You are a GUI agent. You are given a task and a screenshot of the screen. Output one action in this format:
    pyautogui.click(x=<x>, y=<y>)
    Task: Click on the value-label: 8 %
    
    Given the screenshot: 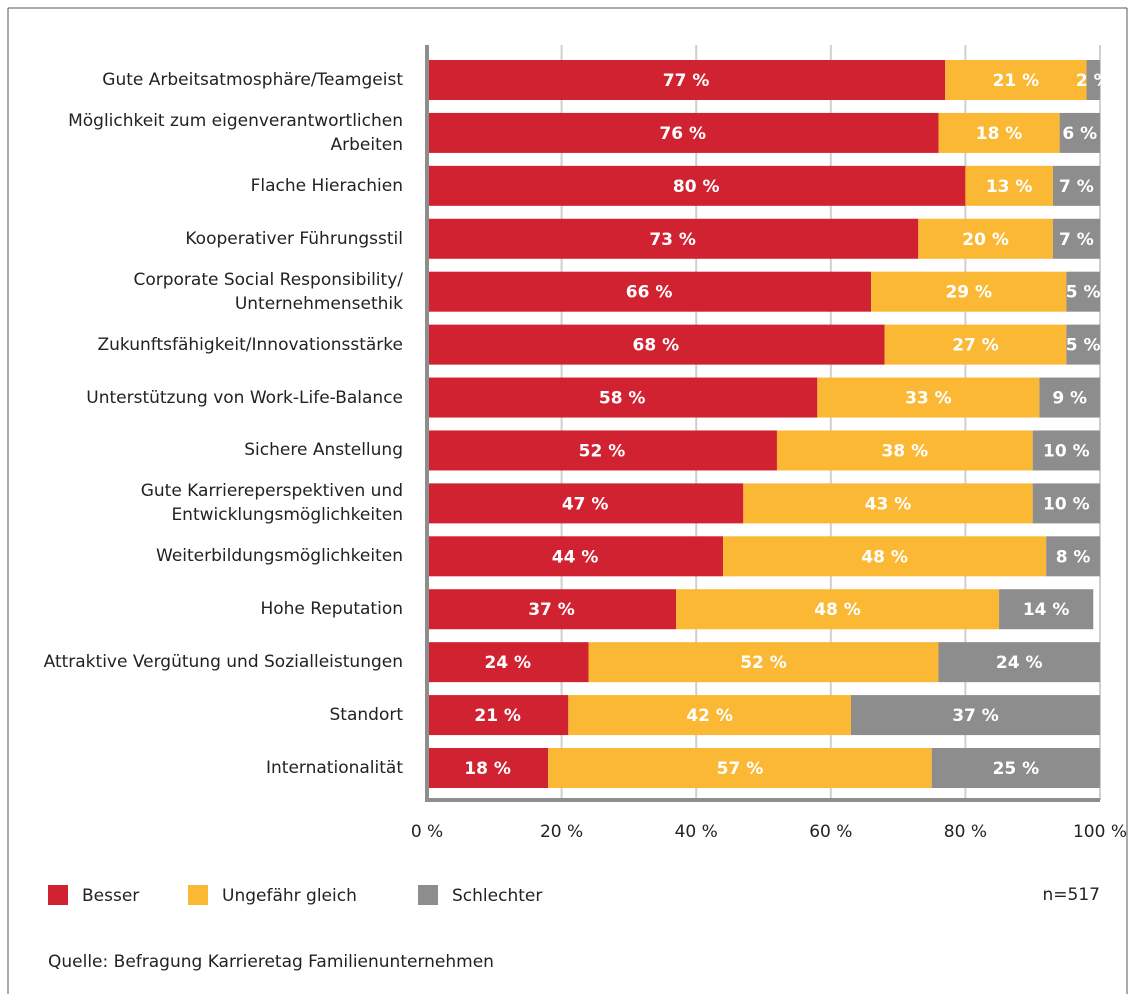 What is the action you would take?
    pyautogui.click(x=1073, y=557)
    